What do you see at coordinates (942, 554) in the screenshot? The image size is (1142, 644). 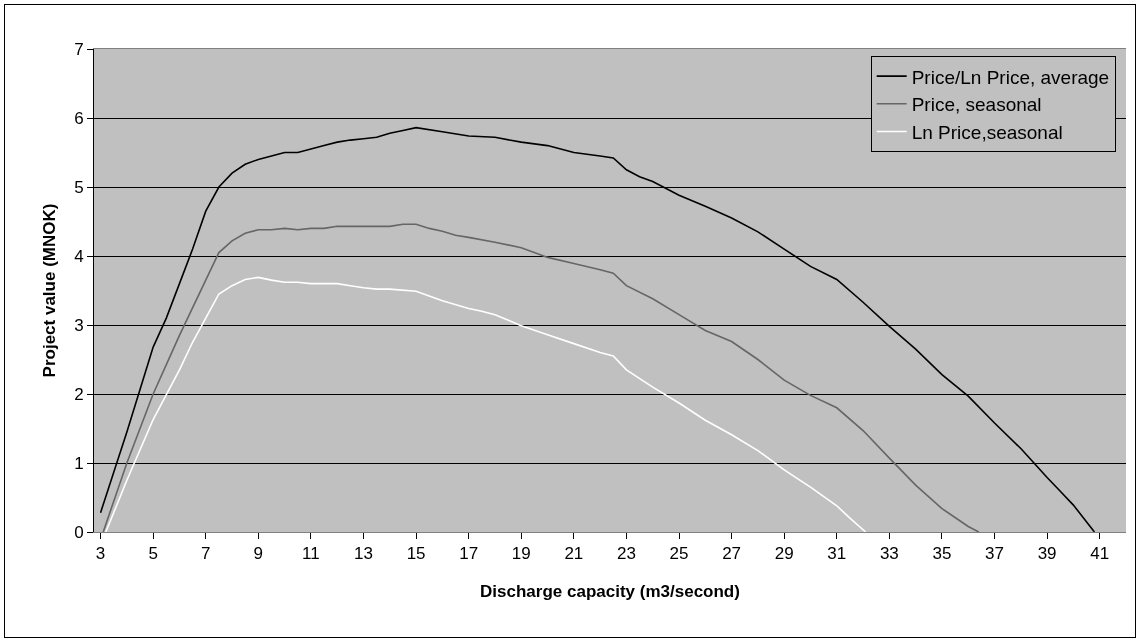 I see `x-tick-label: 35` at bounding box center [942, 554].